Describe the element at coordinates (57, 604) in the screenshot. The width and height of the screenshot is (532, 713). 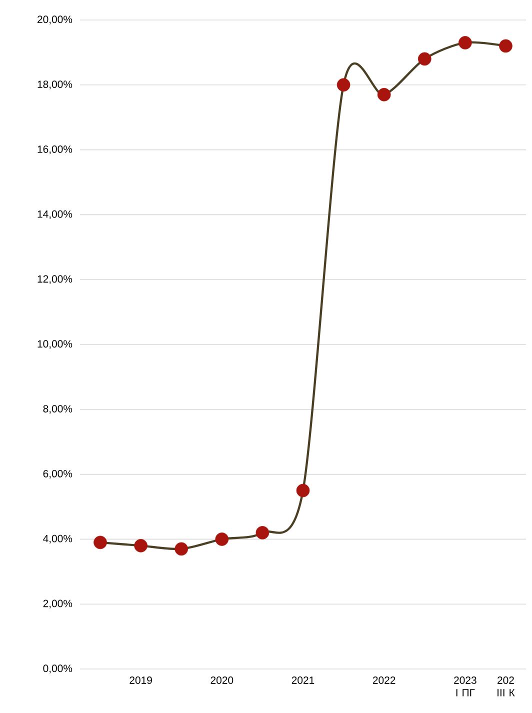
I see `y-tick-label: 2,00%` at that location.